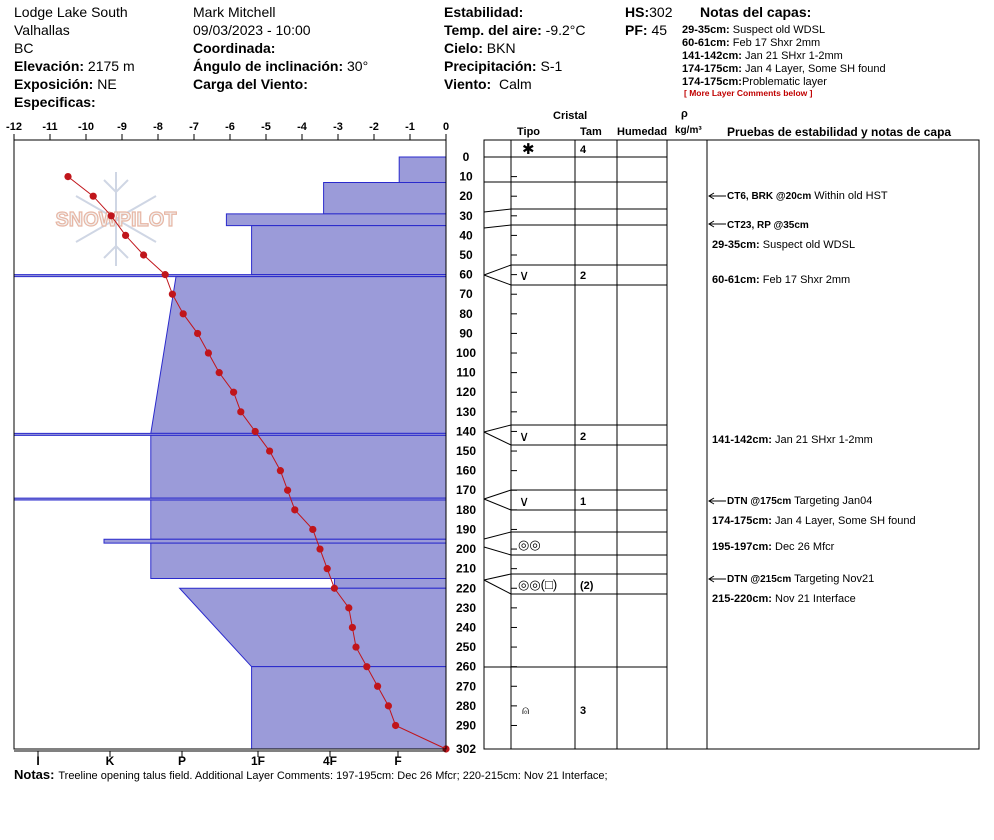 This screenshot has height=840, width=994. I want to click on more-comments-link: [ More Layer Comments below ], so click(748, 93).